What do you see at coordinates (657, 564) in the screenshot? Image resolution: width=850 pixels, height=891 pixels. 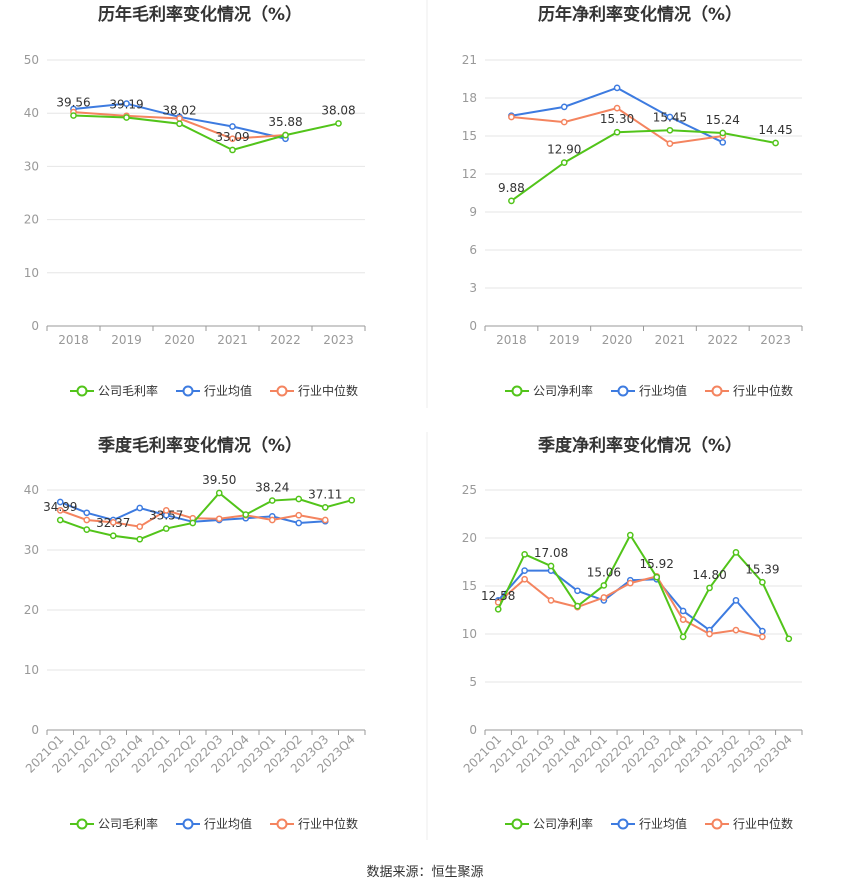 I see `data-label: 15.92` at bounding box center [657, 564].